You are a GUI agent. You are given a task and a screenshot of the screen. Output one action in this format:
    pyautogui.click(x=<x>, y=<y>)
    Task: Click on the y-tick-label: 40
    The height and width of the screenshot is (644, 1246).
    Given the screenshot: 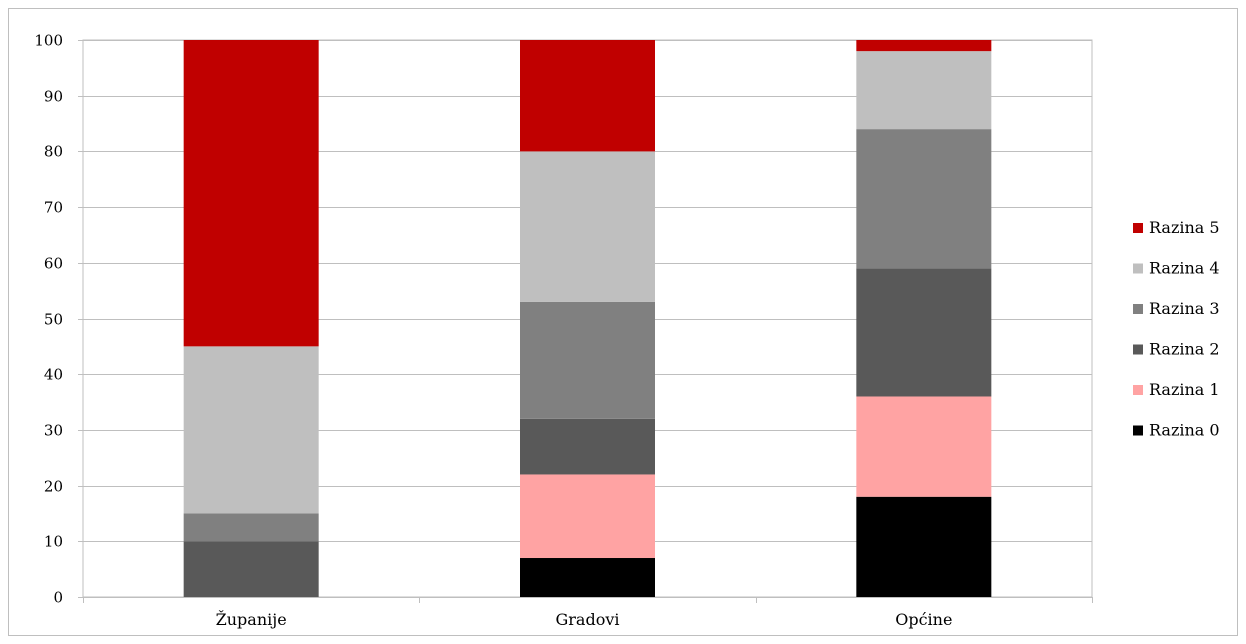 What is the action you would take?
    pyautogui.click(x=53, y=375)
    